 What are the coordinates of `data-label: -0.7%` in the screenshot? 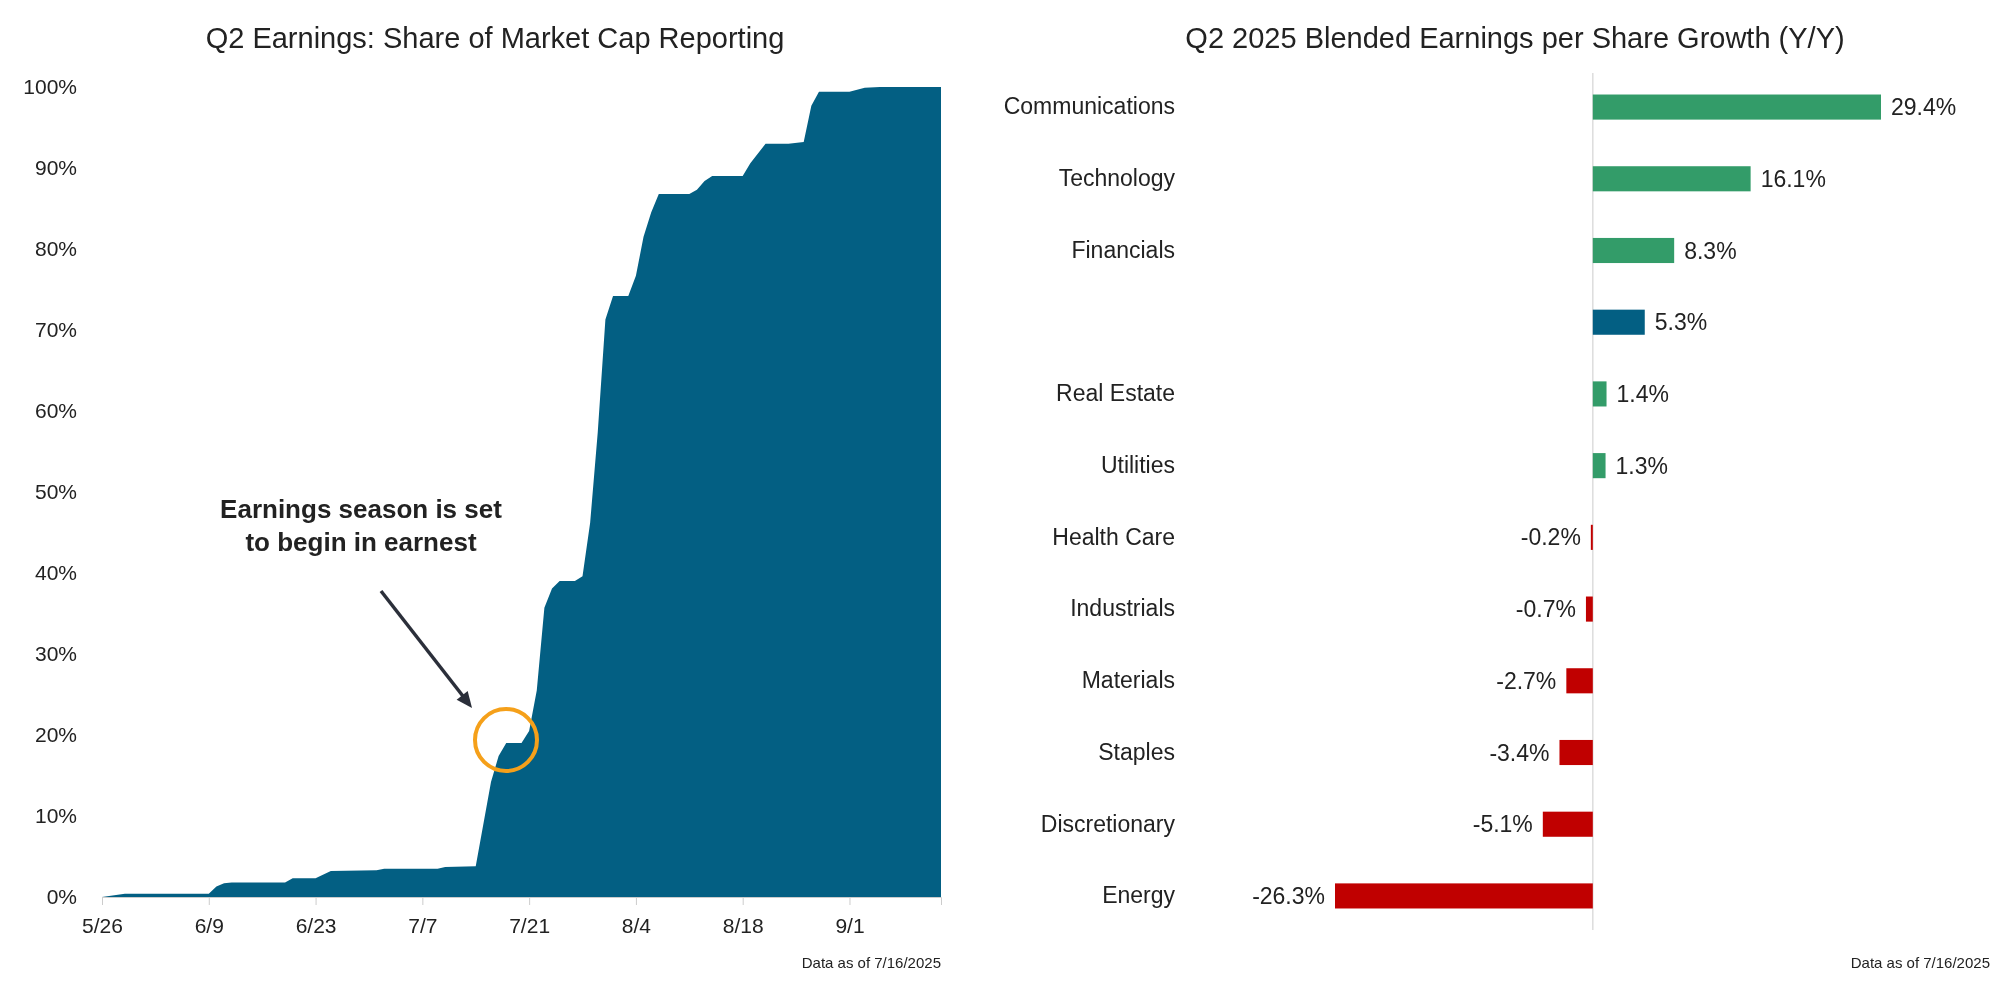 It's located at (1545, 609).